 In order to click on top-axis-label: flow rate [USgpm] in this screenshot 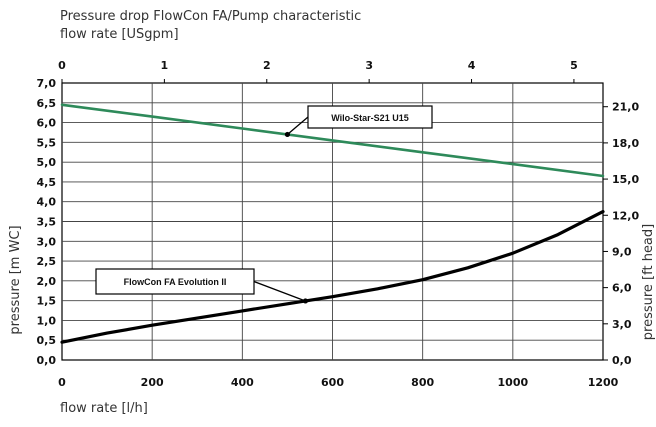, I will do `click(119, 34)`.